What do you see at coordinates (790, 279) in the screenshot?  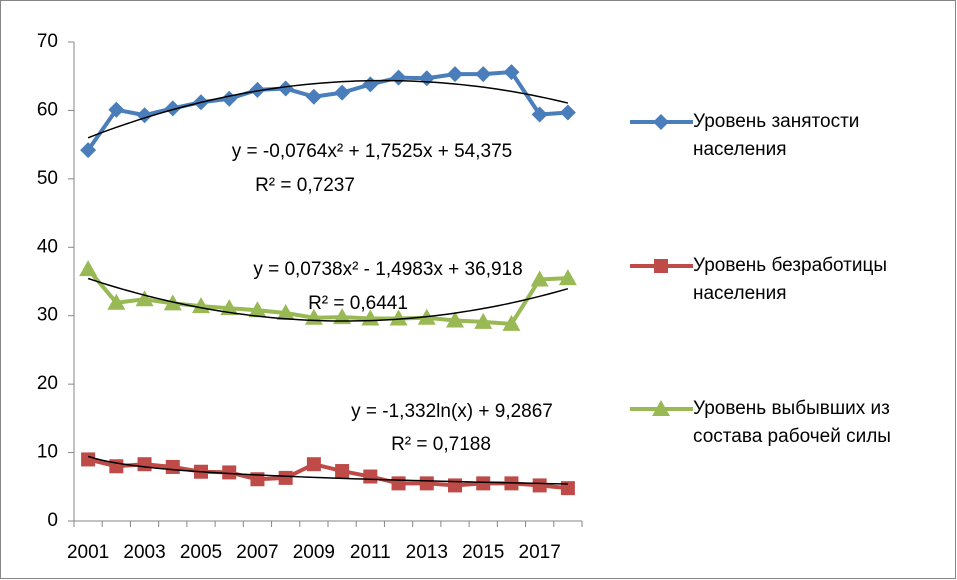 I see `legend-label: Уровень безработицы населения` at bounding box center [790, 279].